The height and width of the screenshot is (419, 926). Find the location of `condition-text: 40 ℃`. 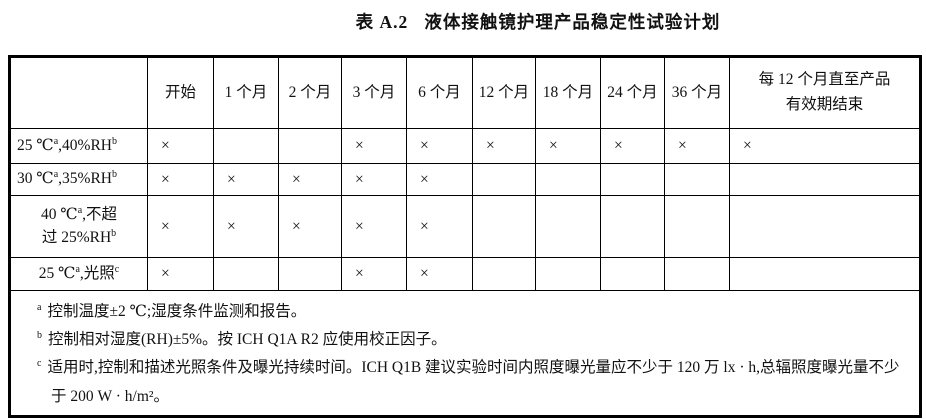

condition-text: 40 ℃ is located at coordinates (59, 215).